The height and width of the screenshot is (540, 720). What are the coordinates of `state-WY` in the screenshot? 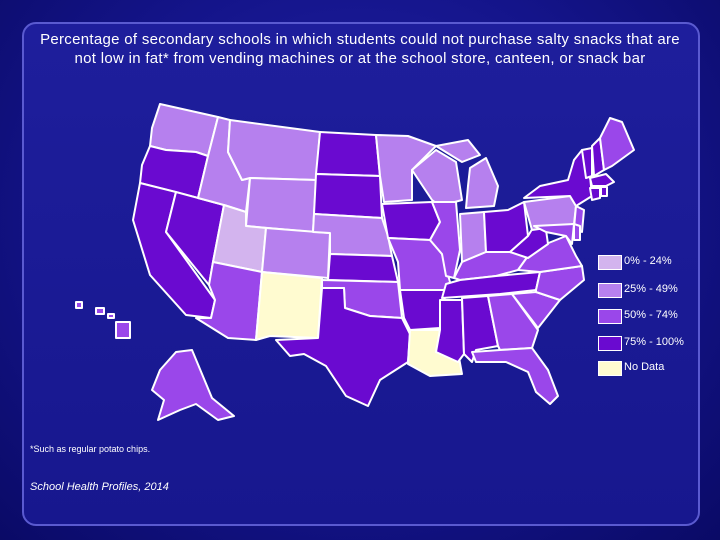 It's located at (281, 205).